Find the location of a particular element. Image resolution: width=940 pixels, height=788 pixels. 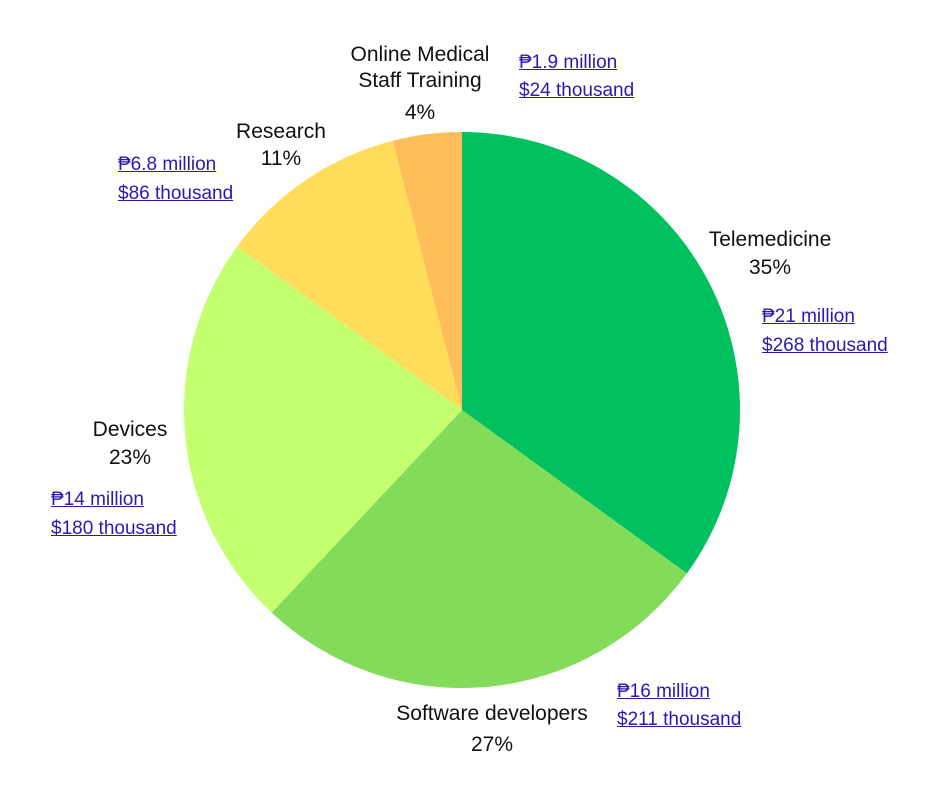

slice-percent: 11% is located at coordinates (281, 158).